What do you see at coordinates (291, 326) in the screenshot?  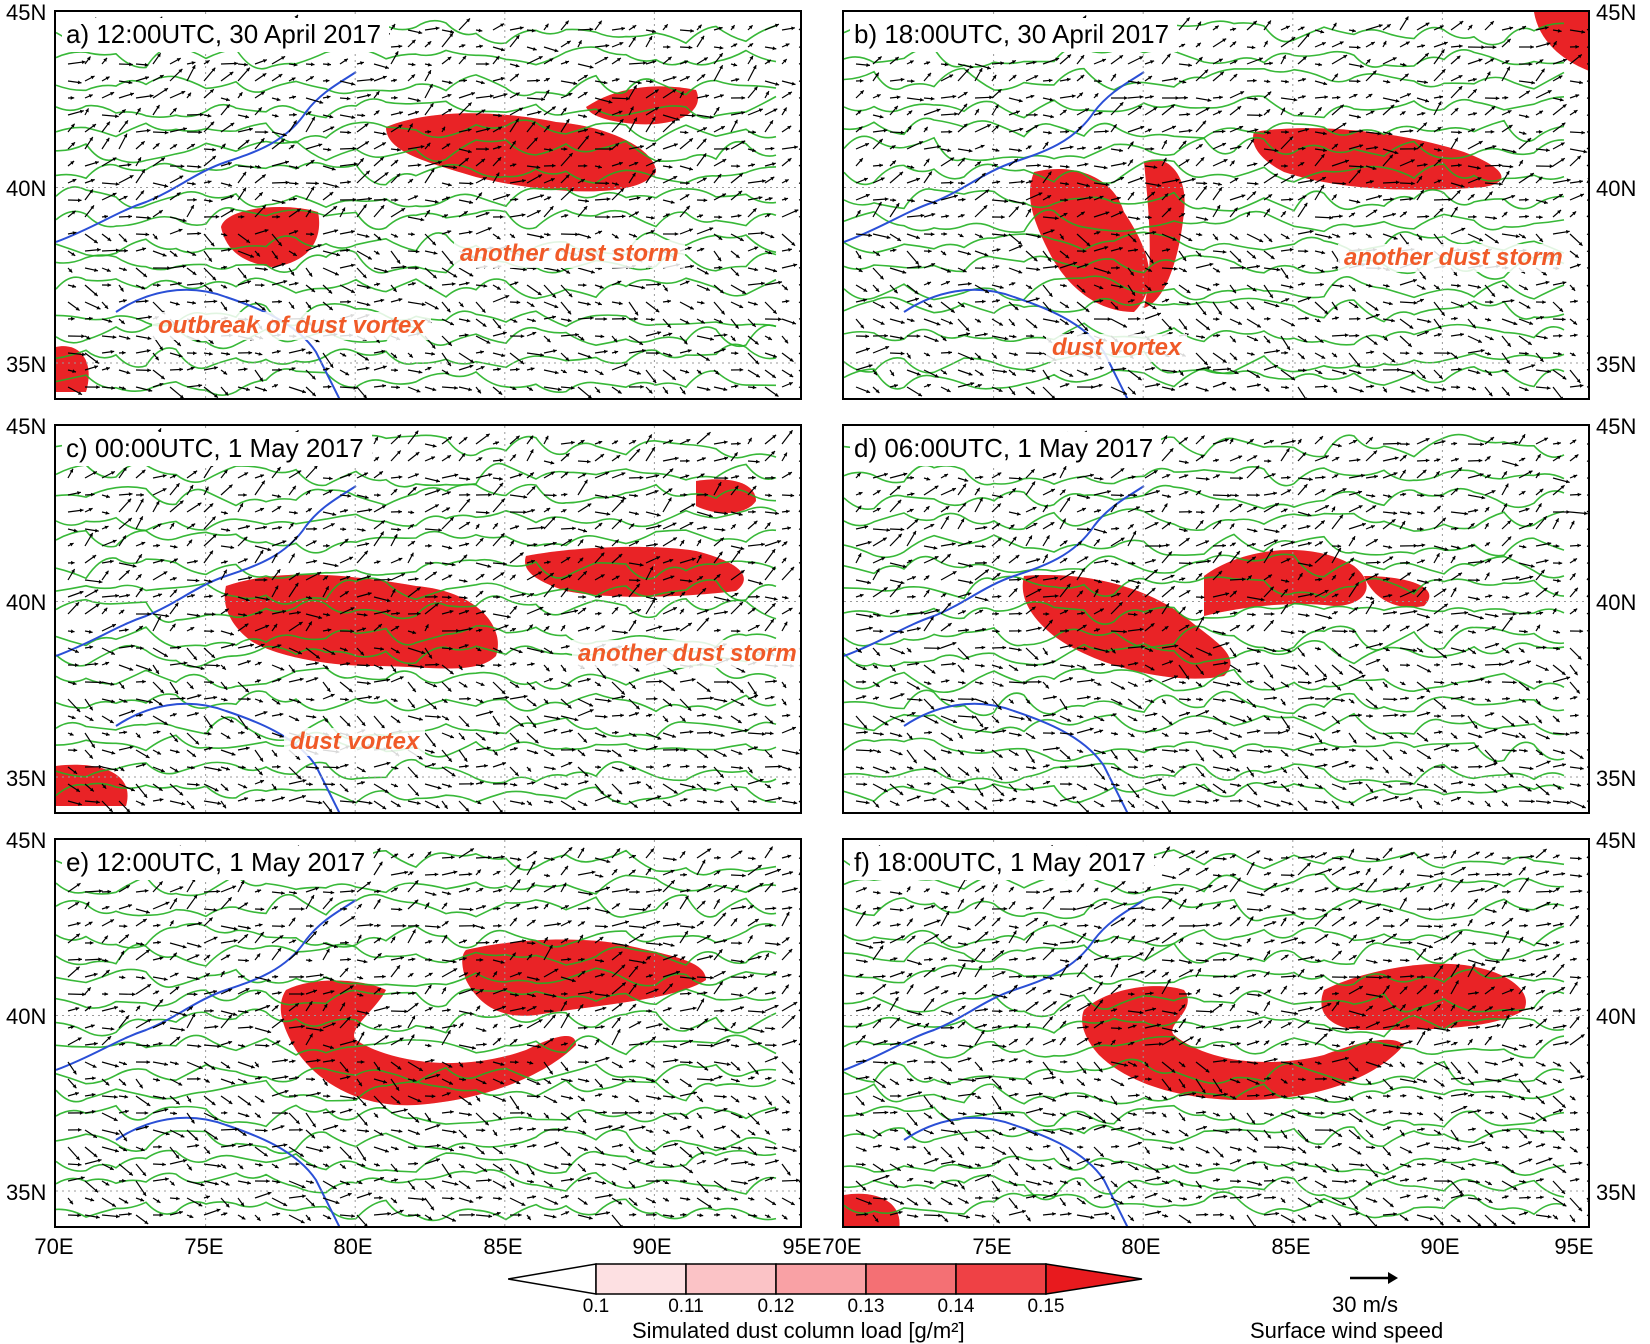 I see `annotation-dust-vortex: outbreak of dust vortex` at bounding box center [291, 326].